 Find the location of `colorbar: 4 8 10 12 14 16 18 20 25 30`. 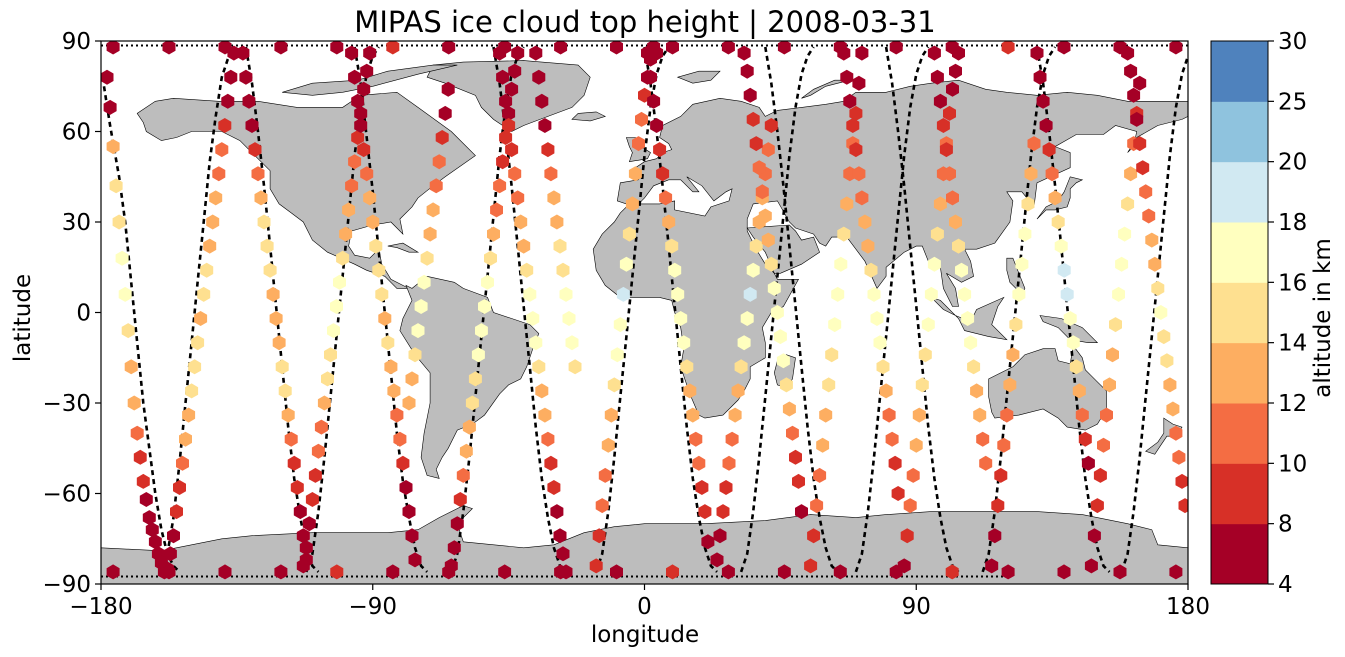

colorbar: 4 8 10 12 14 16 18 20 25 30 is located at coordinates (1258, 313).